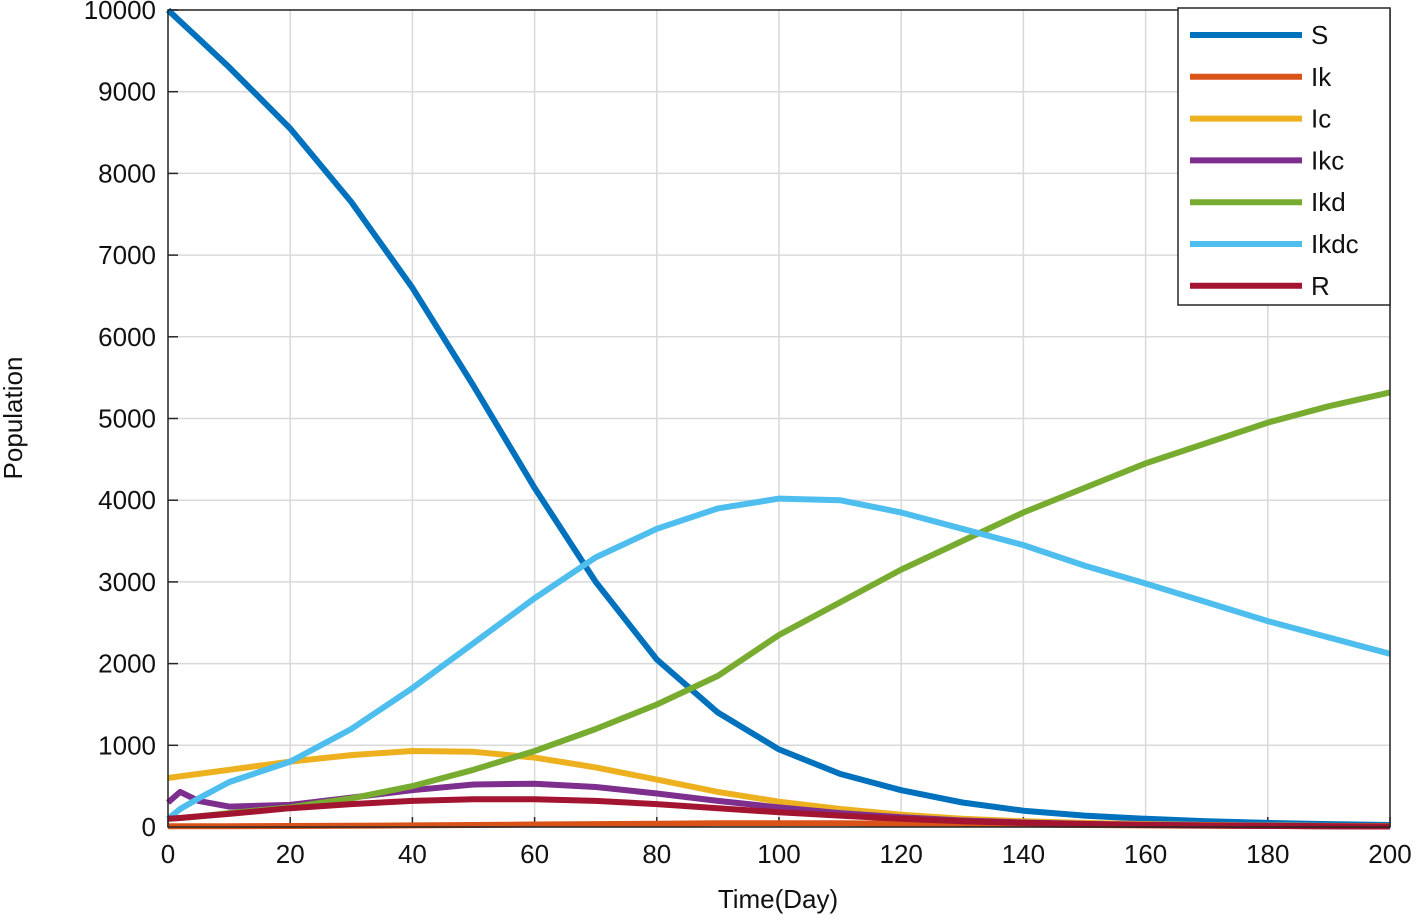  What do you see at coordinates (412, 854) in the screenshot?
I see `x-tick-label: 40` at bounding box center [412, 854].